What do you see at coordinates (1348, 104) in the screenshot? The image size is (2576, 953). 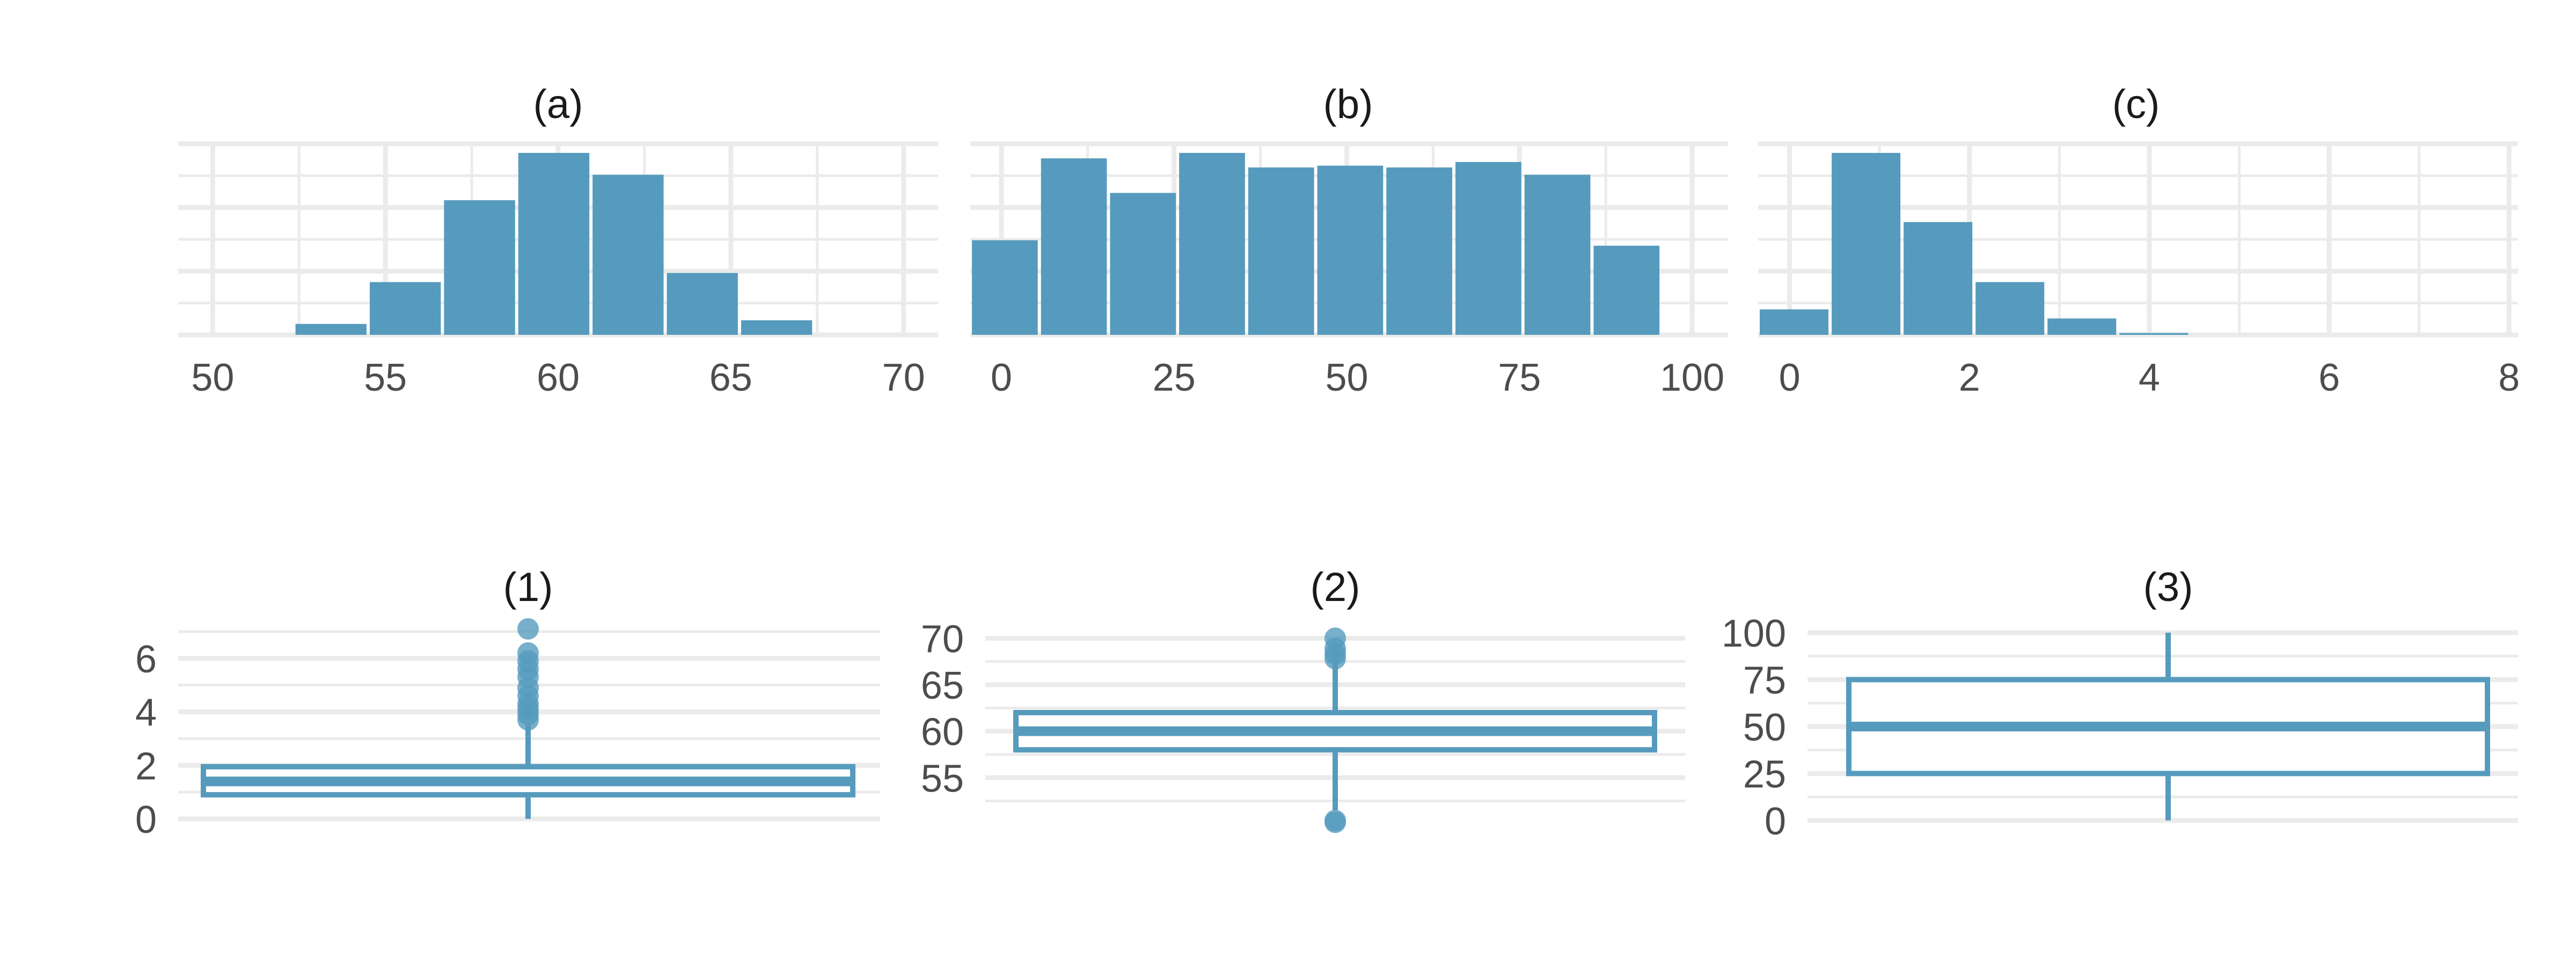 I see `histogram-b-title: (b)` at bounding box center [1348, 104].